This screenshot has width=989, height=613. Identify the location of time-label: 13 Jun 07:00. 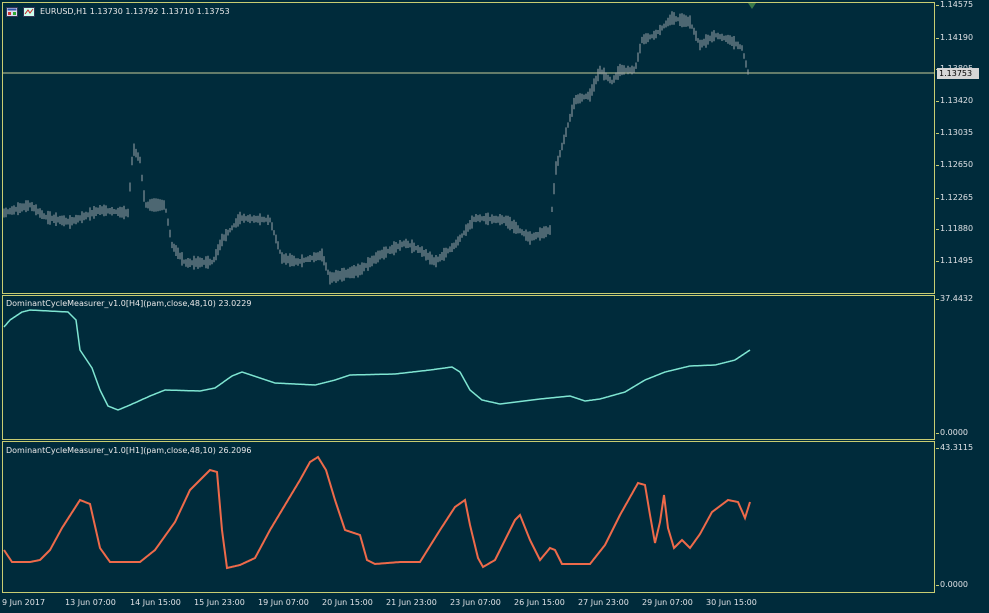
(90, 602).